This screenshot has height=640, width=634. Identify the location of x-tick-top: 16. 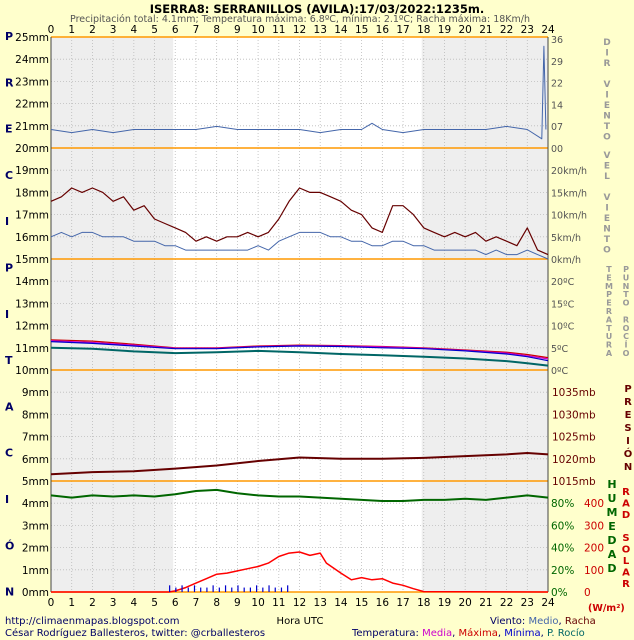
(383, 30).